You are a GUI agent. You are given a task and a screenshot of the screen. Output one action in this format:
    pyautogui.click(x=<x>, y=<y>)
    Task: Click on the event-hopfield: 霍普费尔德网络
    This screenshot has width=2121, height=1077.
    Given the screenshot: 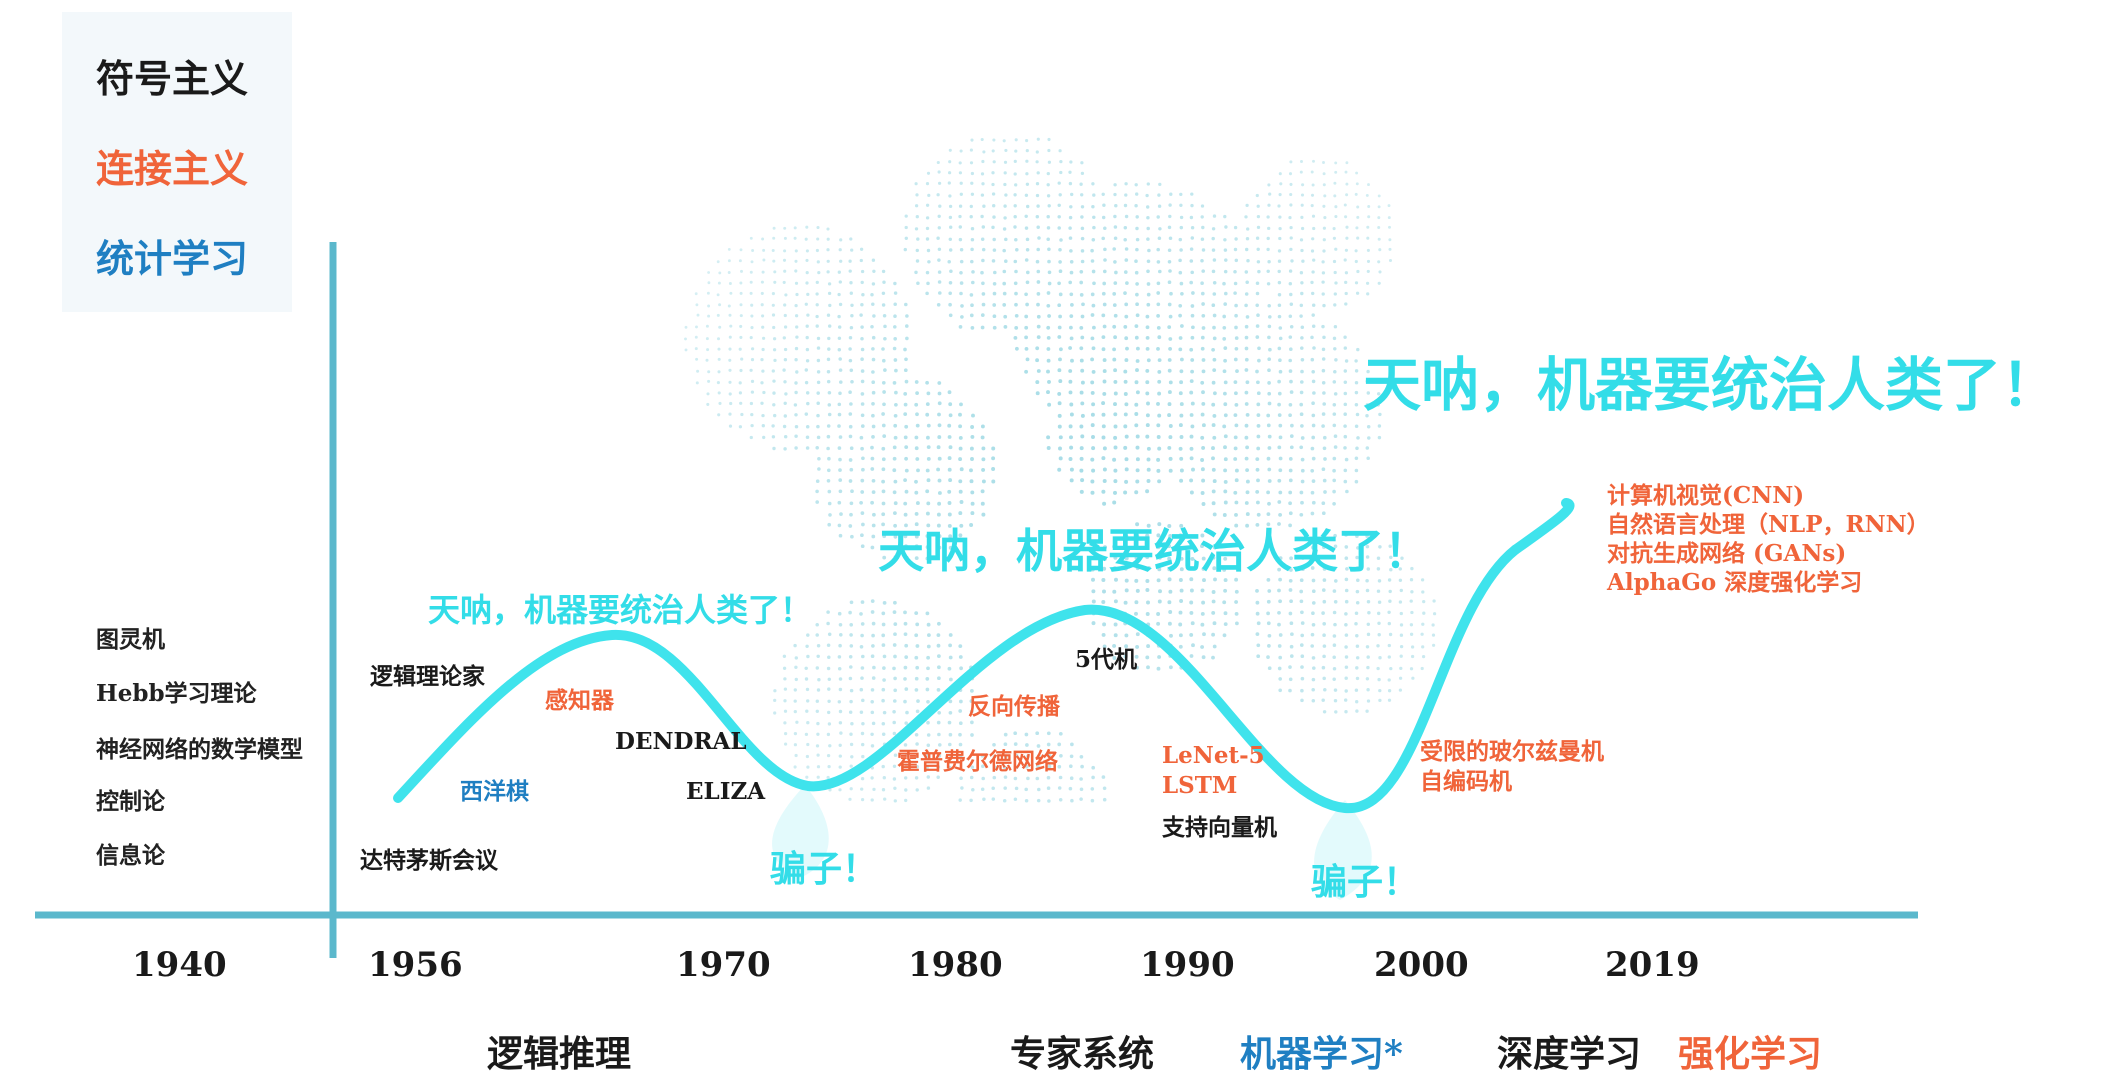 What is the action you would take?
    pyautogui.click(x=977, y=761)
    